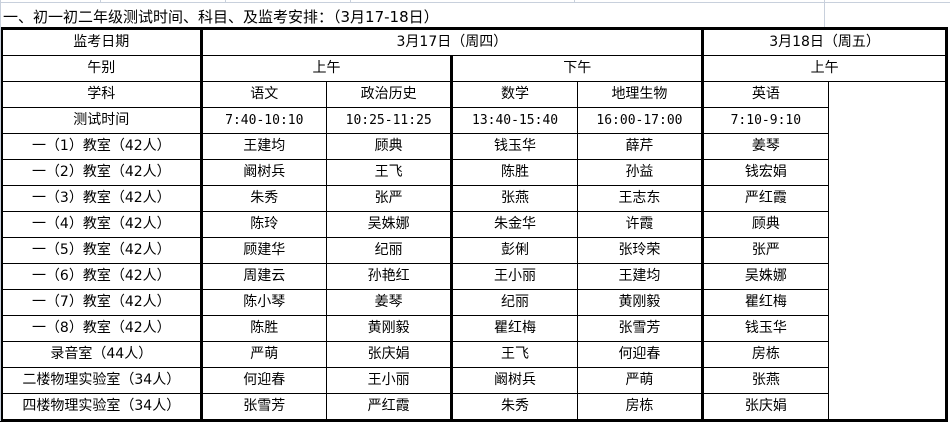  What do you see at coordinates (389, 94) in the screenshot?
I see `subject-cell: 政治历史` at bounding box center [389, 94].